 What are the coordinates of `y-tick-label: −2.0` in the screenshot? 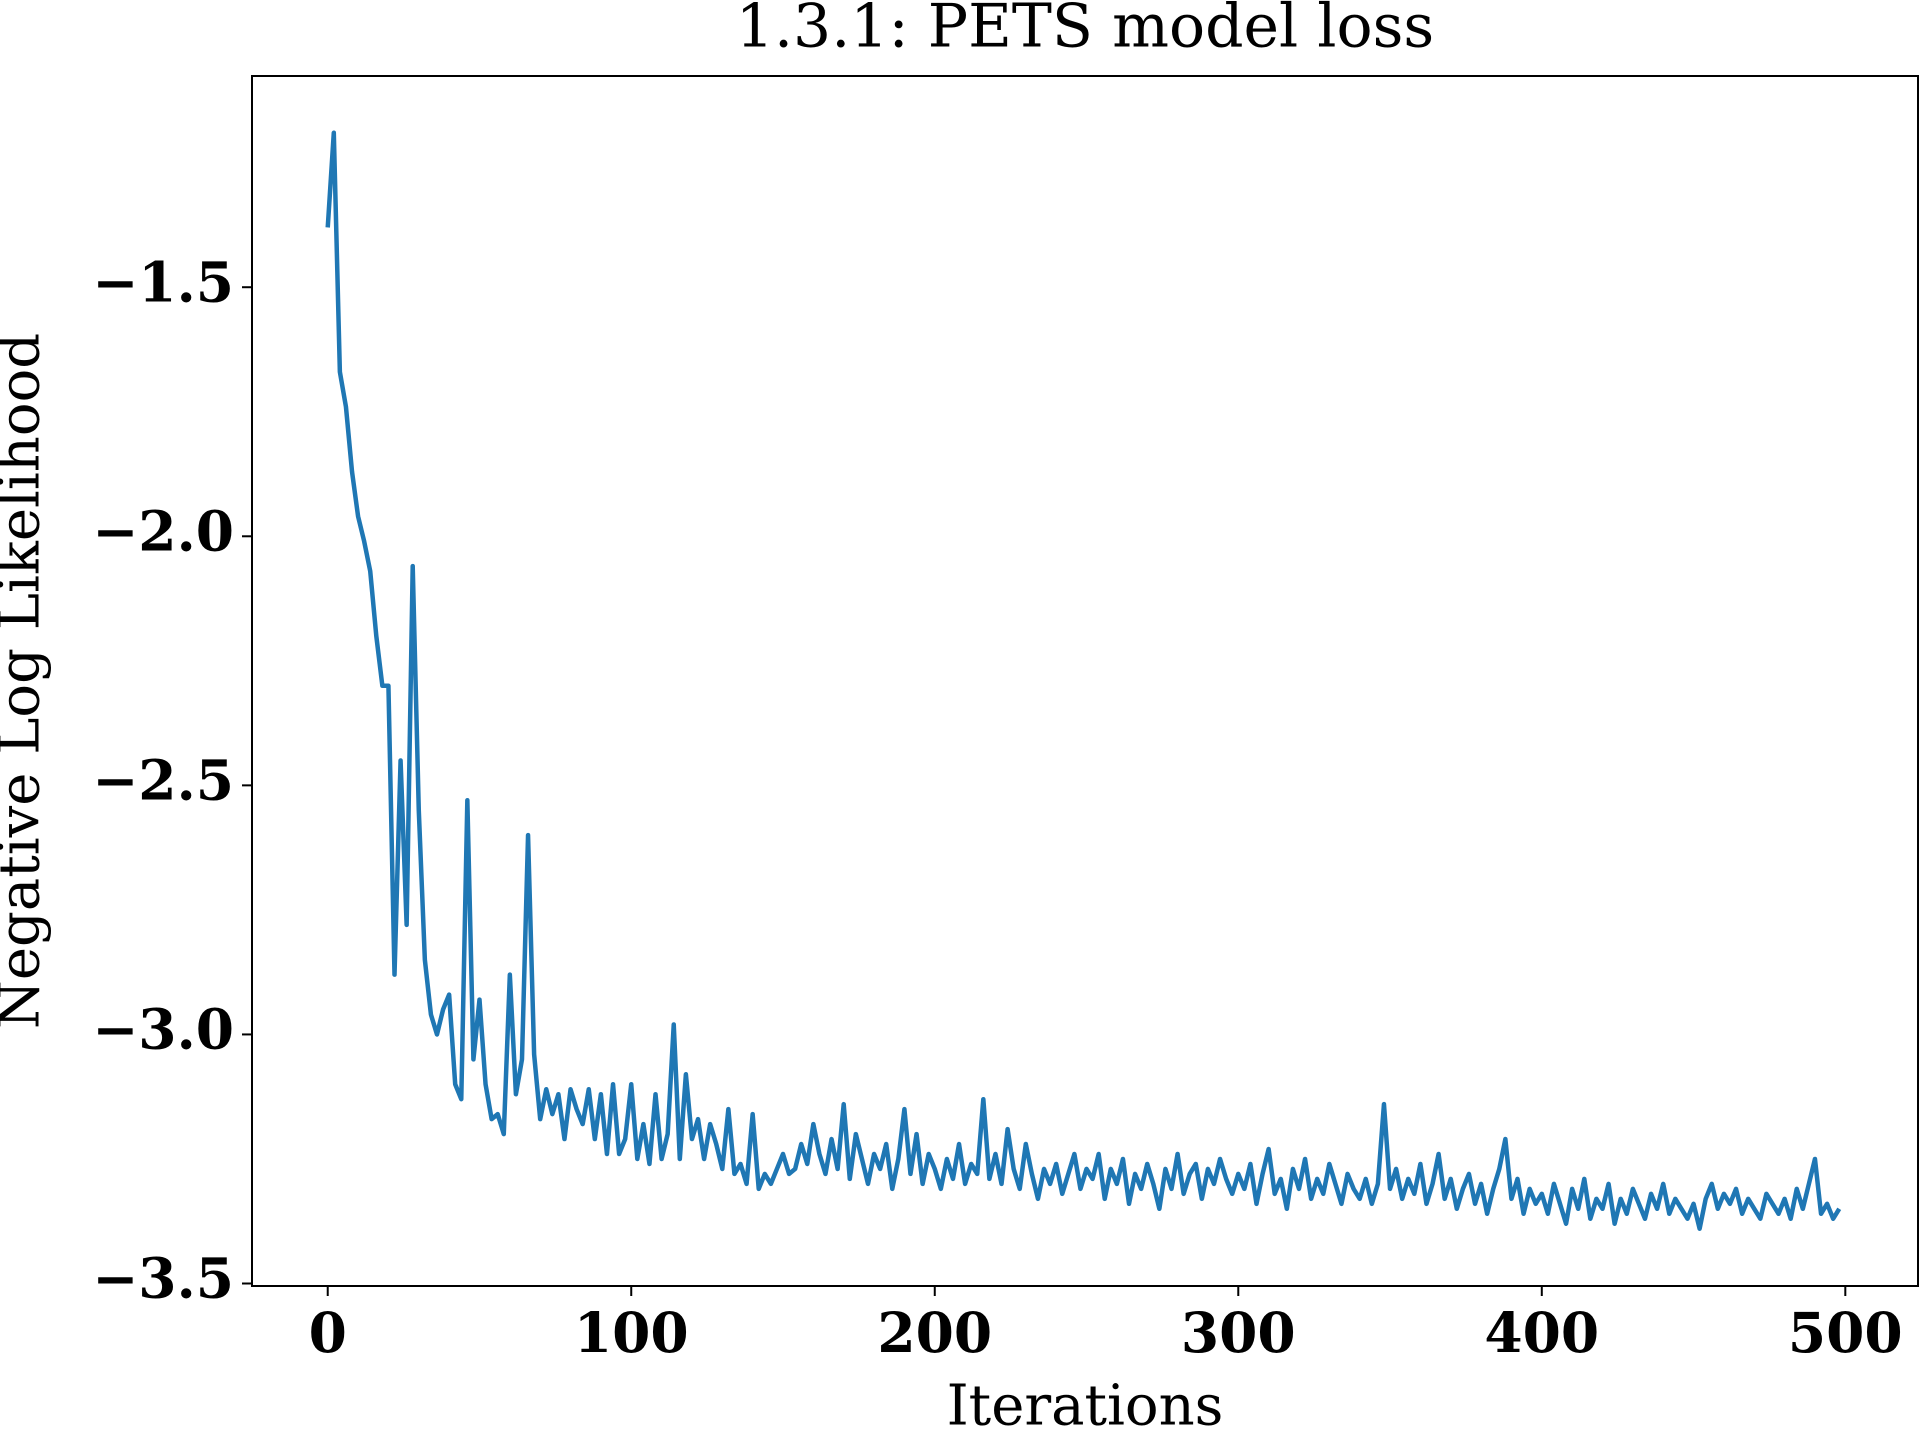 It's located at (163, 530).